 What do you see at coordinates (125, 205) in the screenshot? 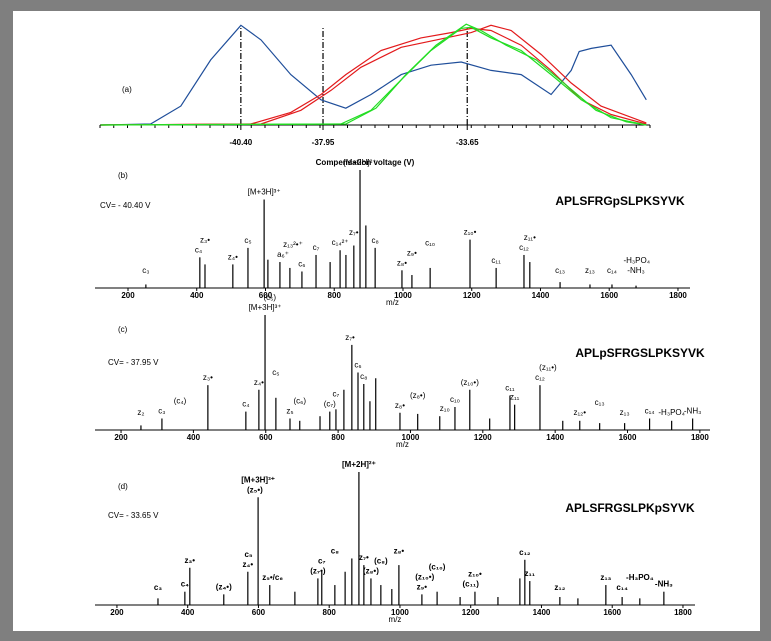
I see `cv-label: CV= - 40.40 V` at bounding box center [125, 205].